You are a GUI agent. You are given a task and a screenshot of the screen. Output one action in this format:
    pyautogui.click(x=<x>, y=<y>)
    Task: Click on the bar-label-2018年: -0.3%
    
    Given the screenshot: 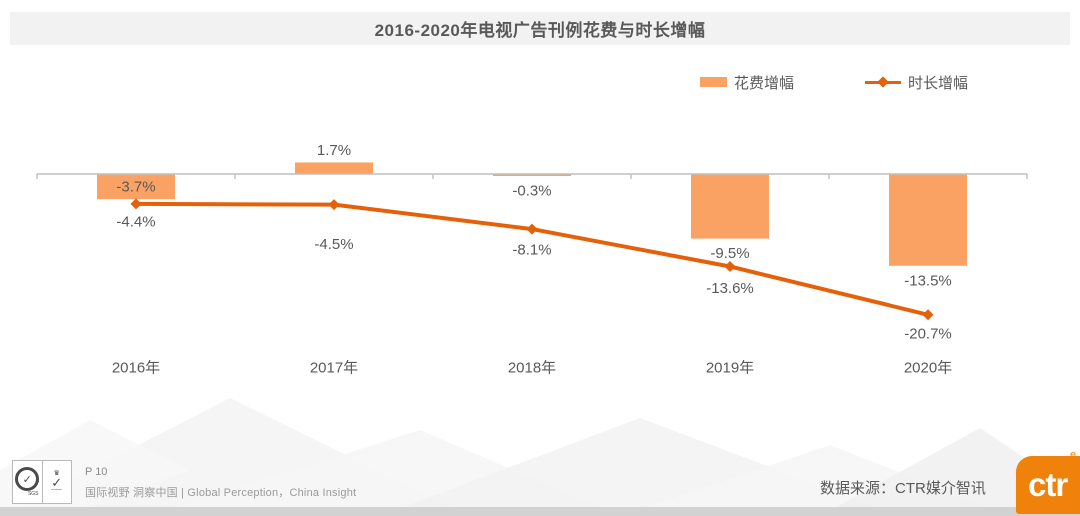 What is the action you would take?
    pyautogui.click(x=531, y=191)
    